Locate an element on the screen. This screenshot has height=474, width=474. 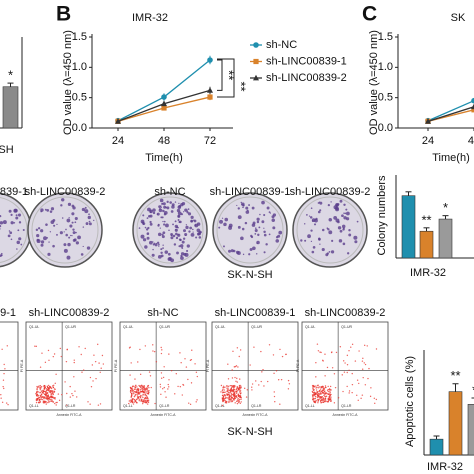
significance: ** is located at coordinates (229, 75).